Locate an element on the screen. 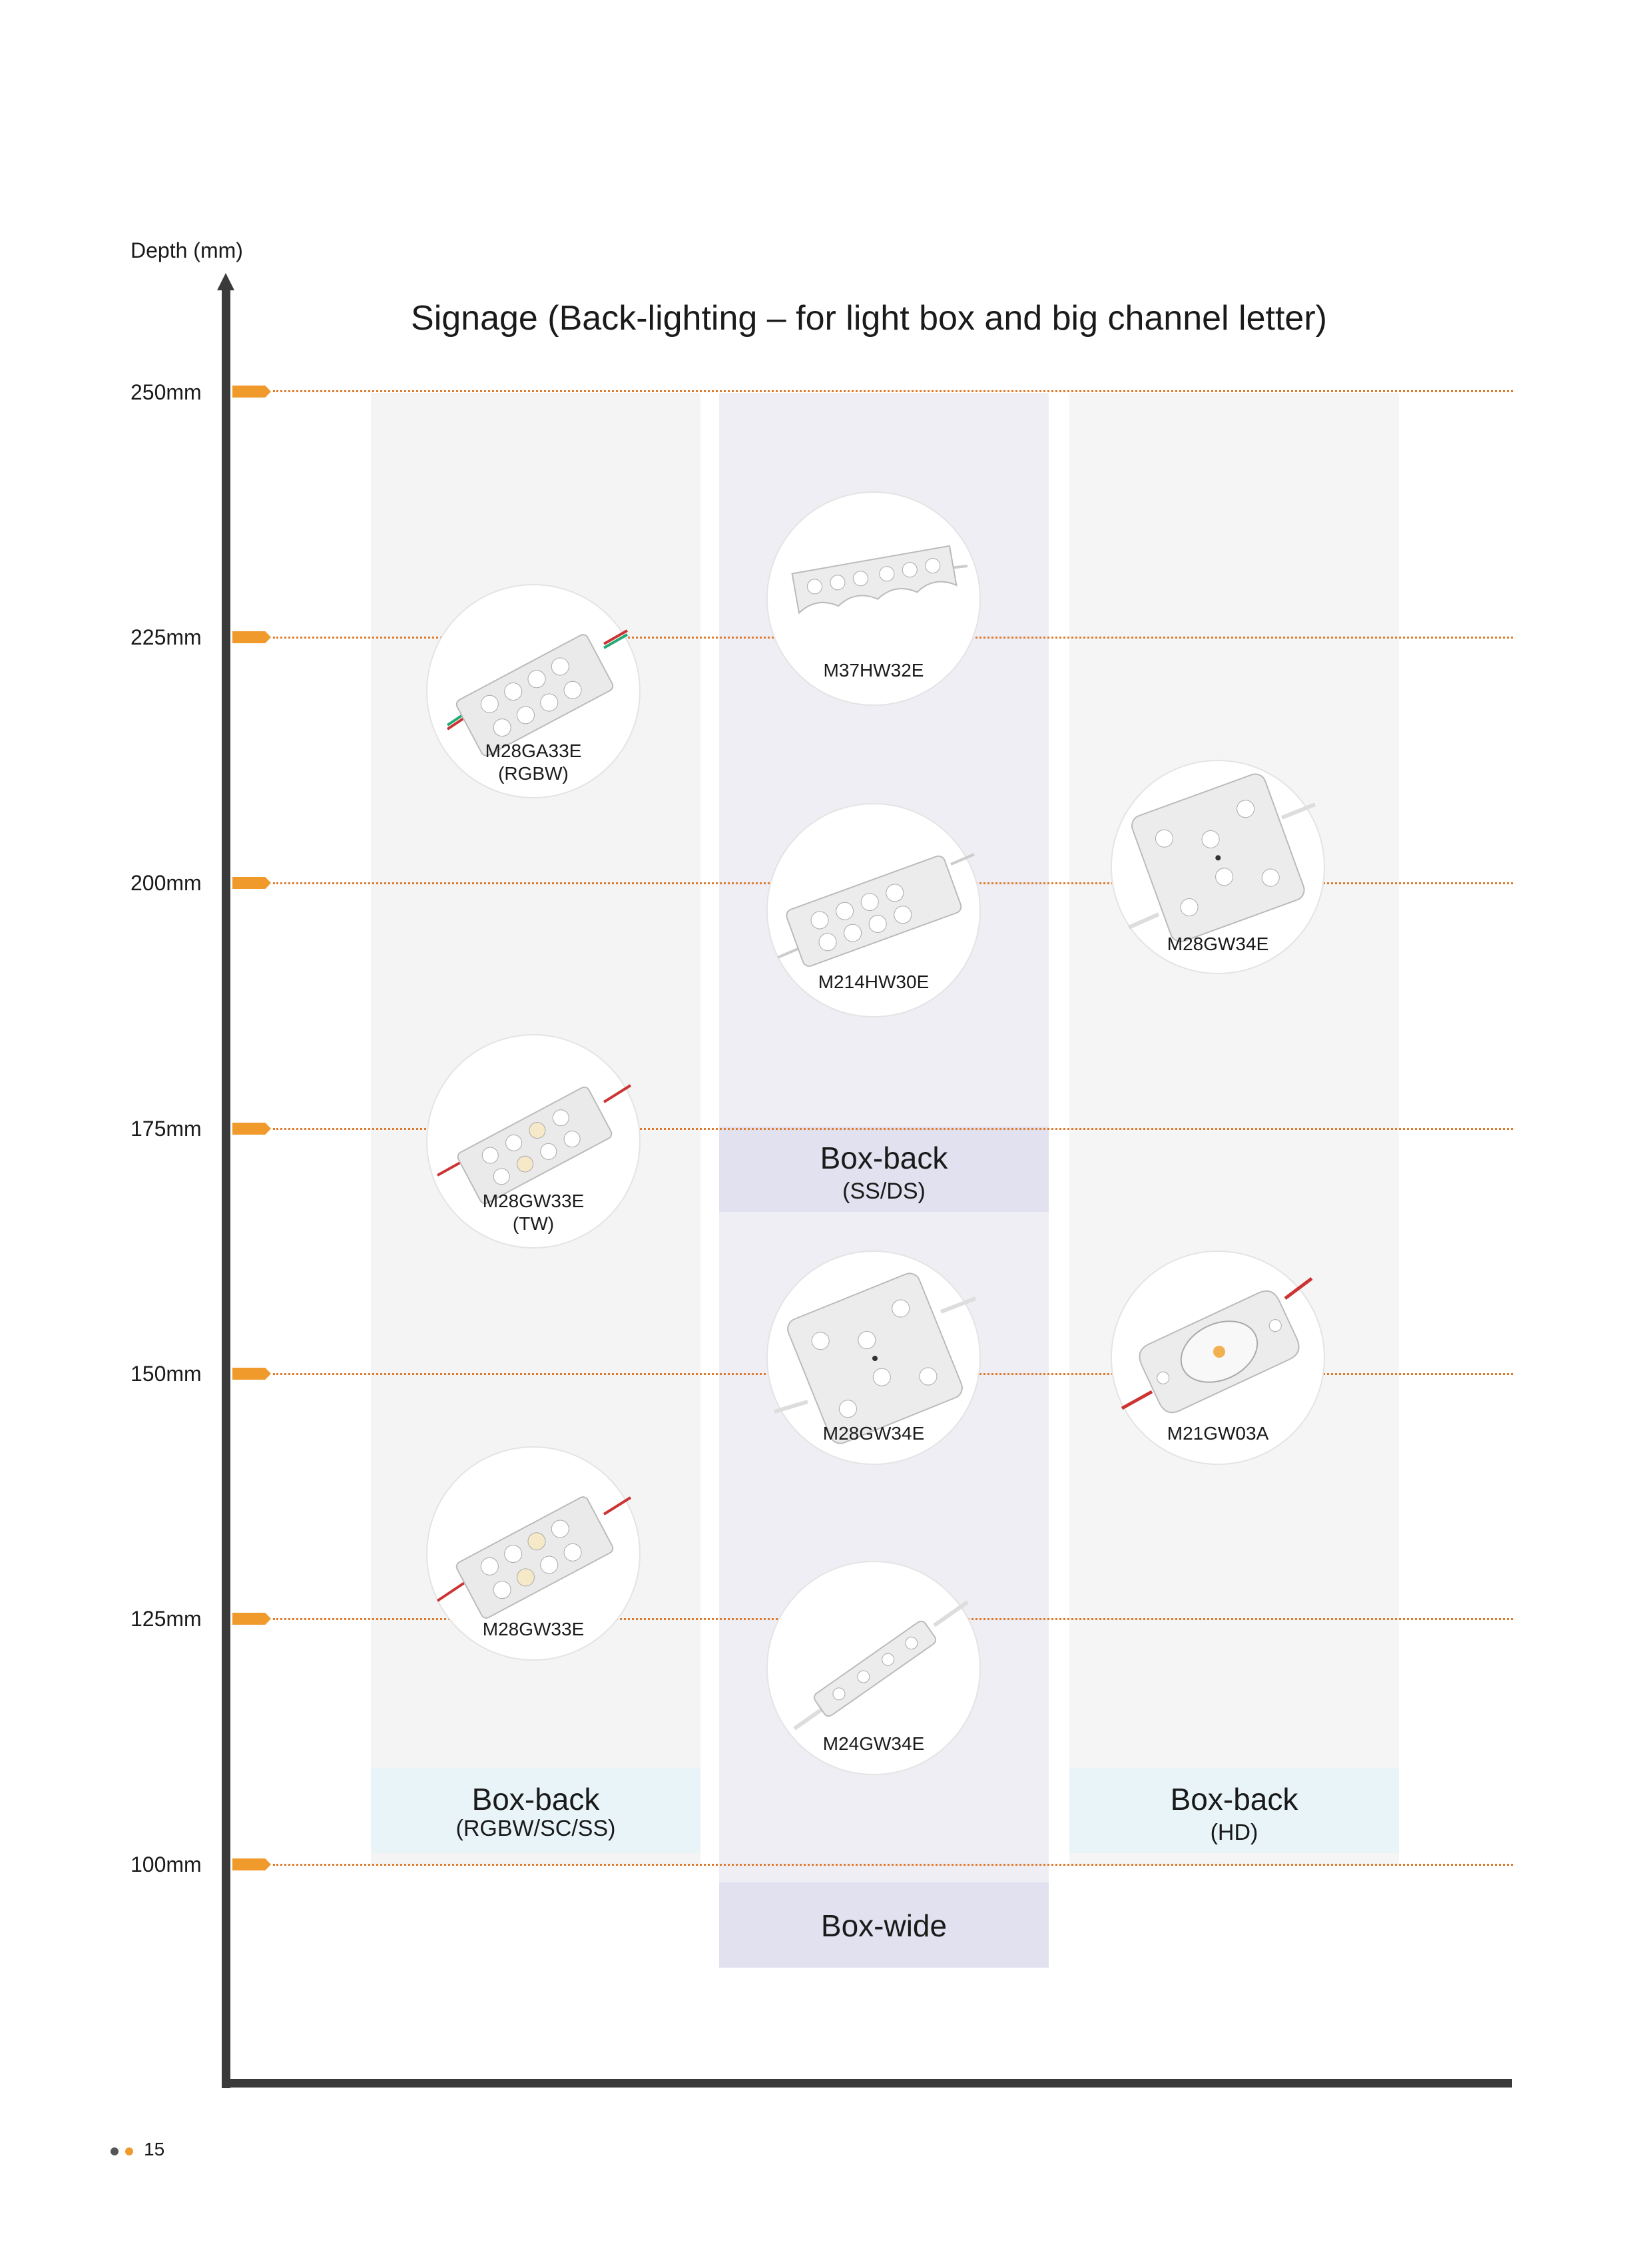  product-m37hw32e: M37HW32E is located at coordinates (873, 599).